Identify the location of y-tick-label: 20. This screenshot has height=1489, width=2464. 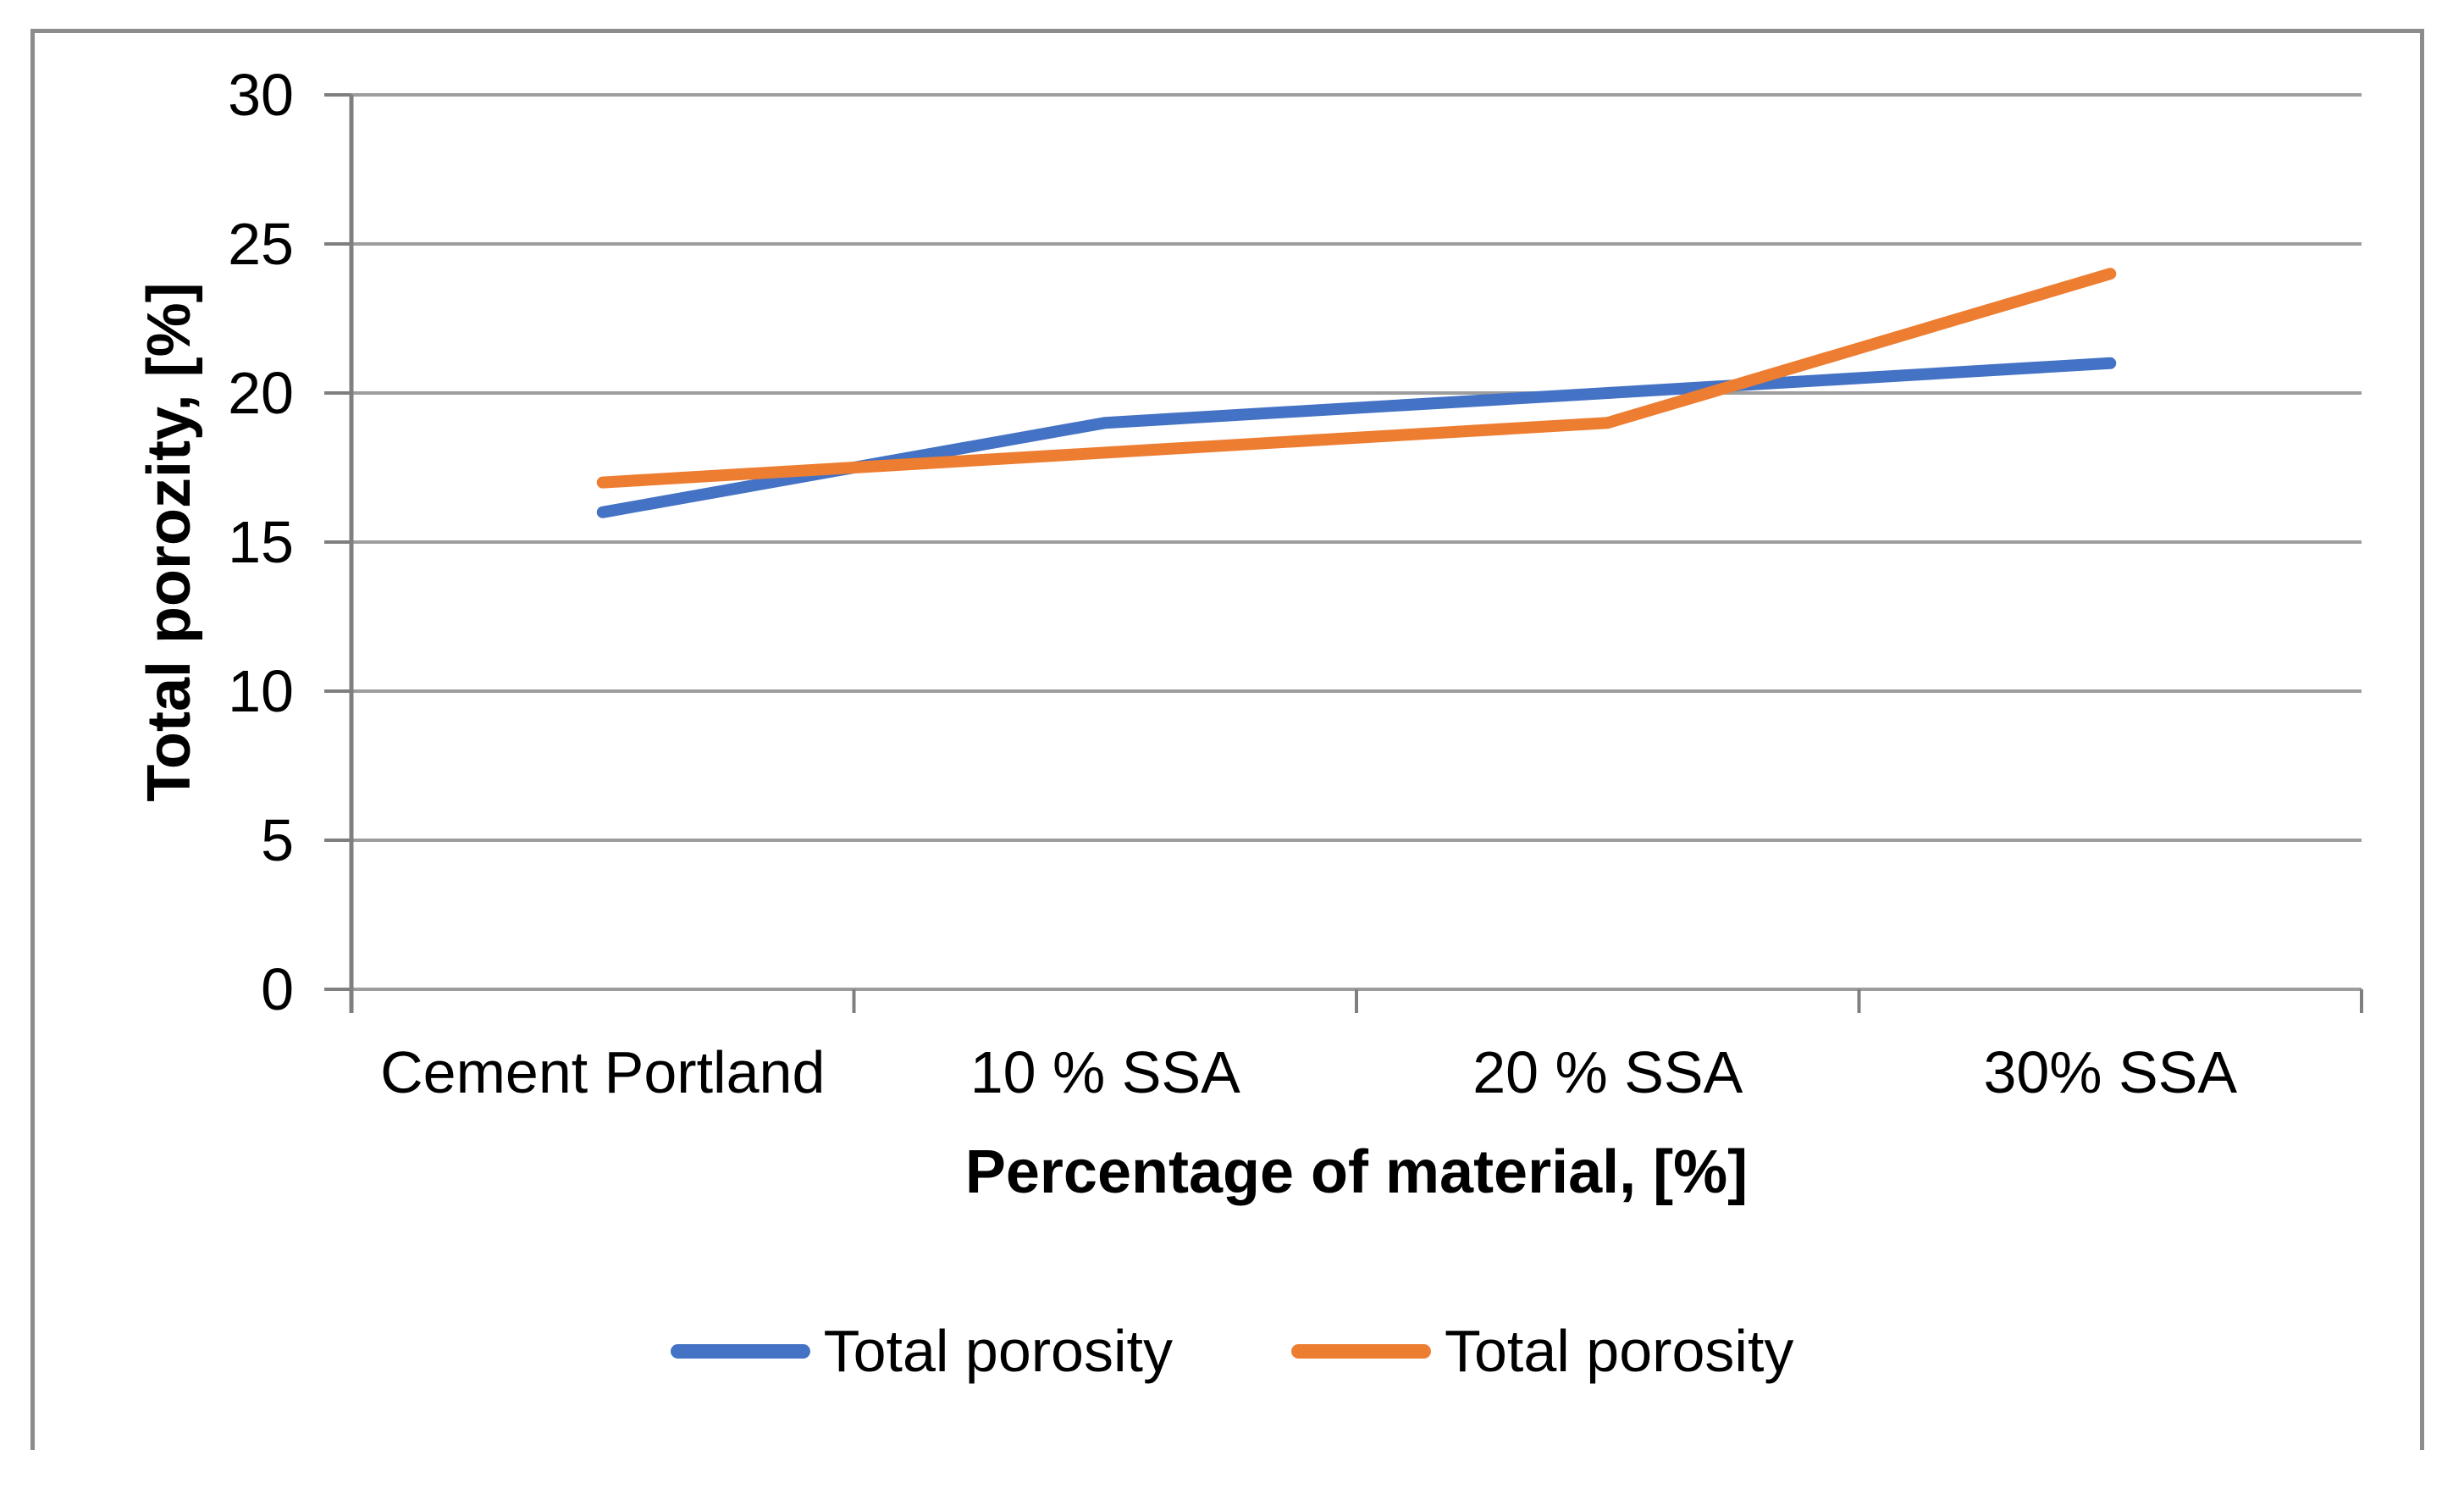
(261, 393).